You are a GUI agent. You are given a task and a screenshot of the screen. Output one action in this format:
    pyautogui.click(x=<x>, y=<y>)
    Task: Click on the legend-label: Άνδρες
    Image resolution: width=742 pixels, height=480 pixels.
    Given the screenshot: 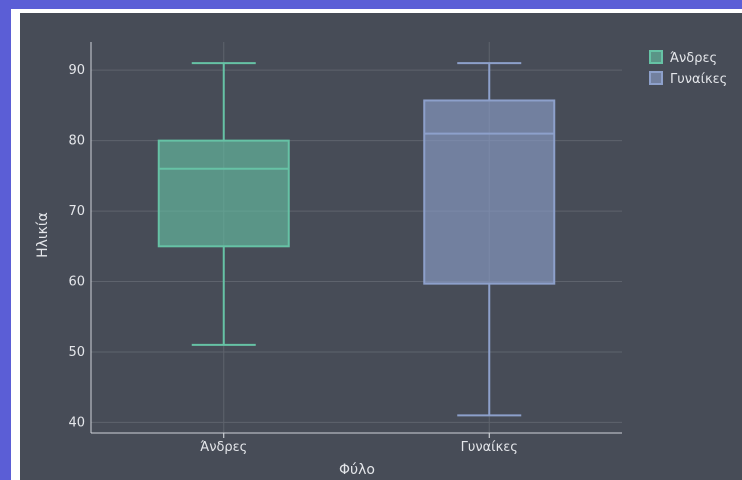 What is the action you would take?
    pyautogui.click(x=693, y=58)
    